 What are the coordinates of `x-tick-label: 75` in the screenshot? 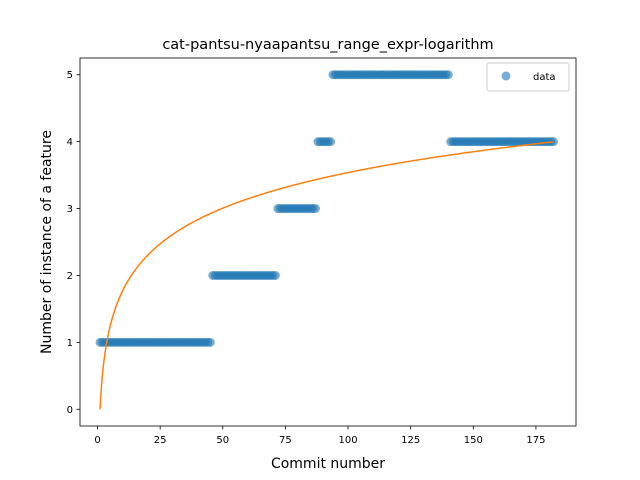 It's located at (285, 440).